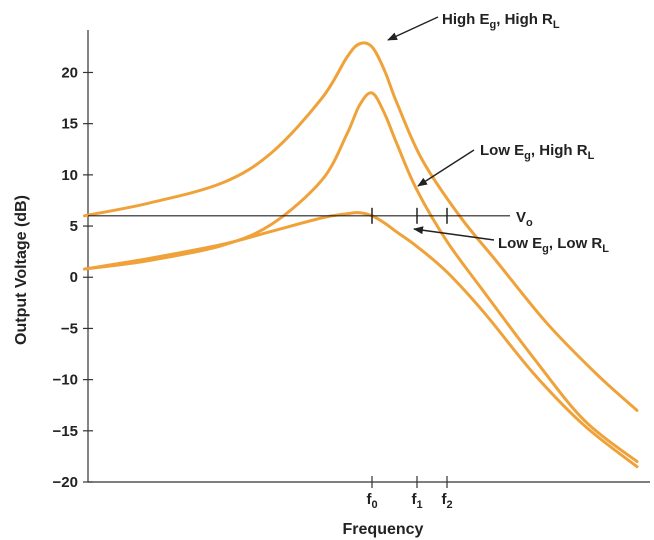 This screenshot has width=654, height=540. What do you see at coordinates (65, 482) in the screenshot?
I see `y-tick-label: −20` at bounding box center [65, 482].